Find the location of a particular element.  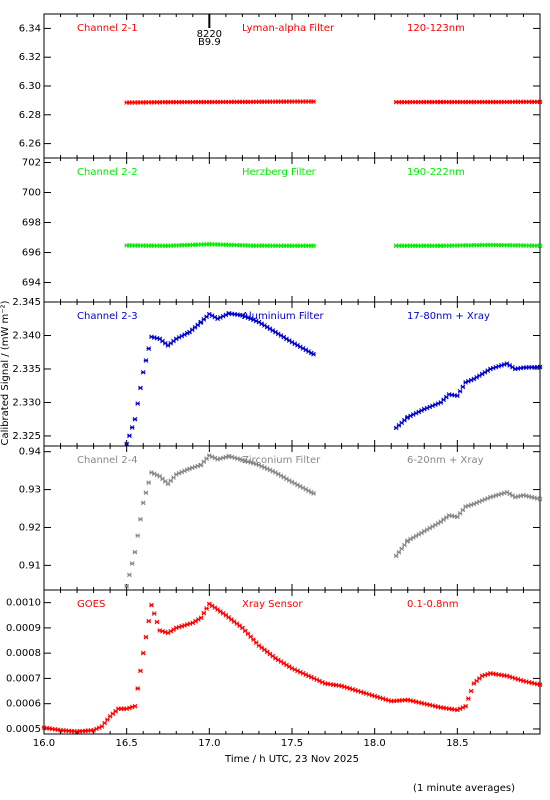

y-tick-label: 694 is located at coordinates (31, 283).